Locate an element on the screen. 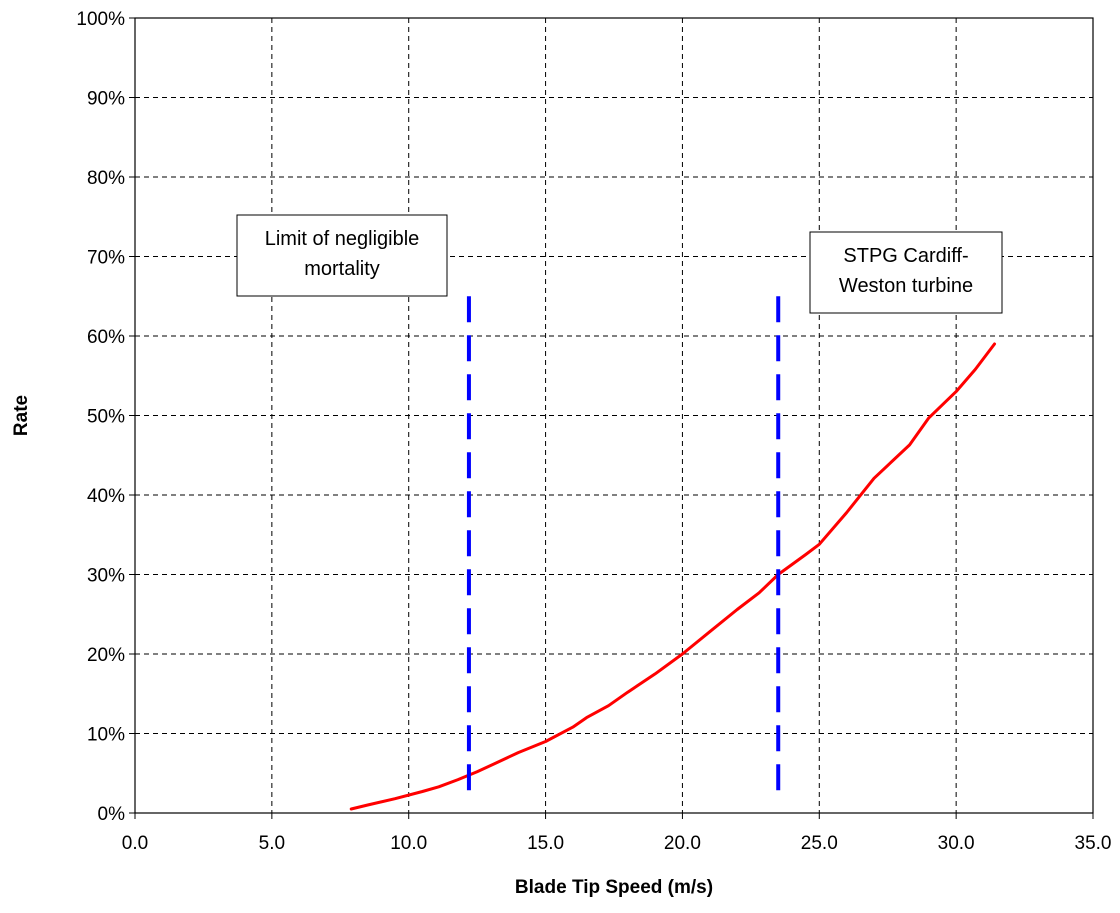 The width and height of the screenshot is (1120, 913). x-tick-label: 25.0 is located at coordinates (819, 843).